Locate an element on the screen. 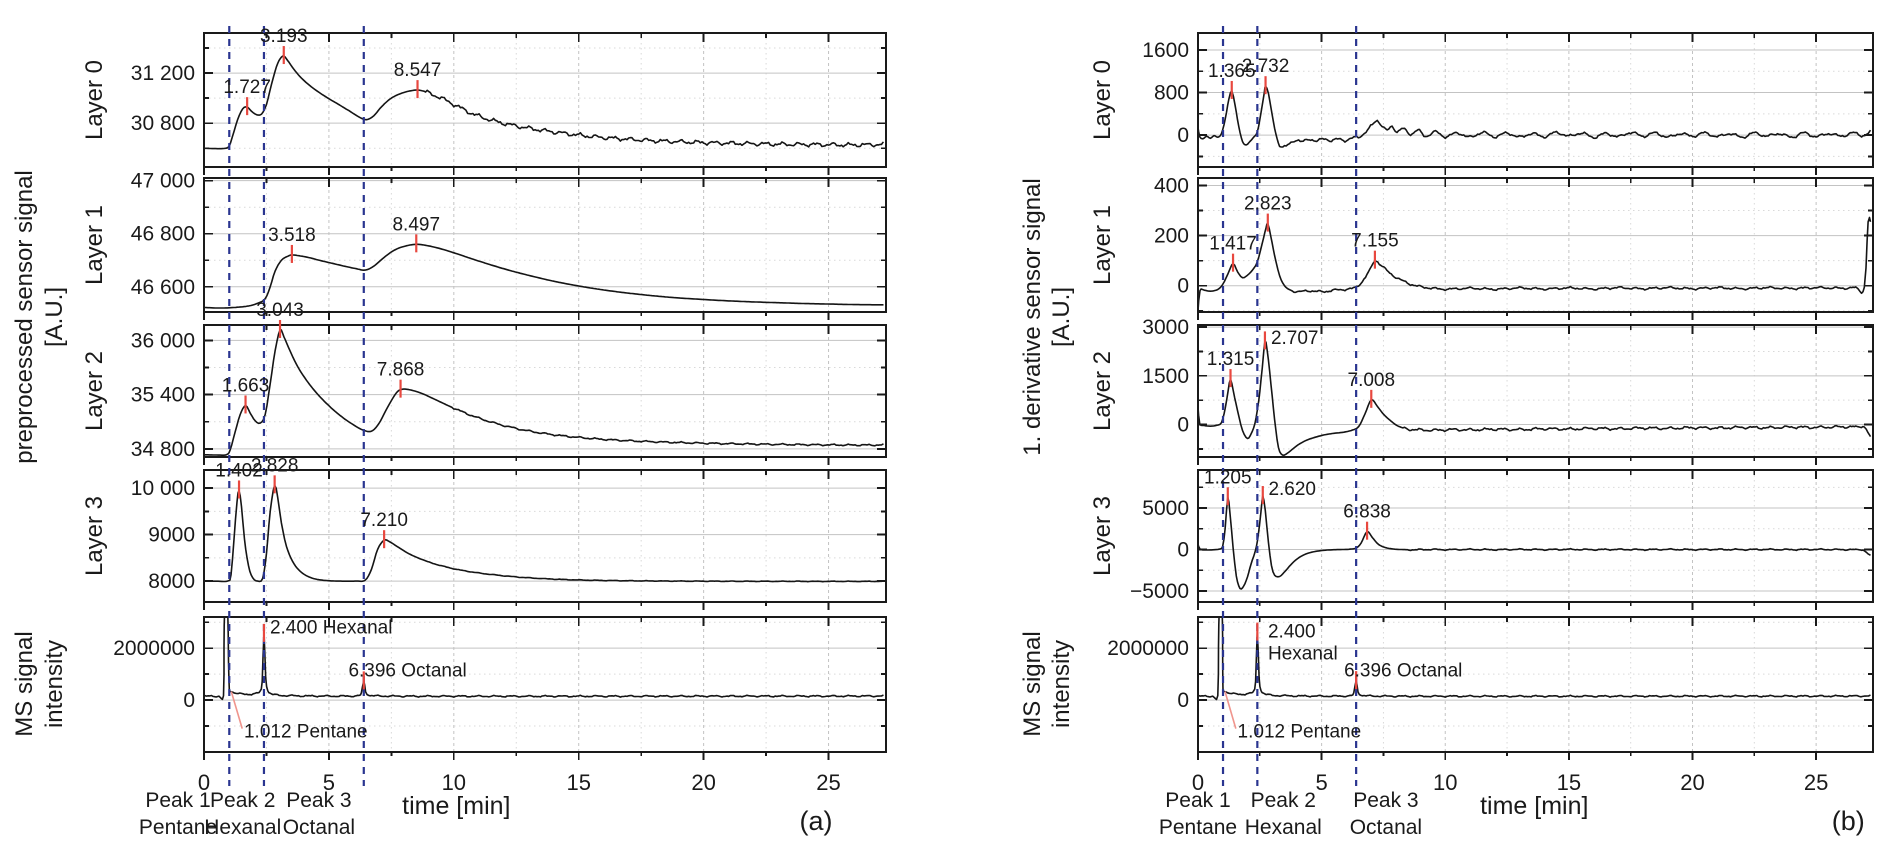  peak-label: 7.155 is located at coordinates (1375, 241).